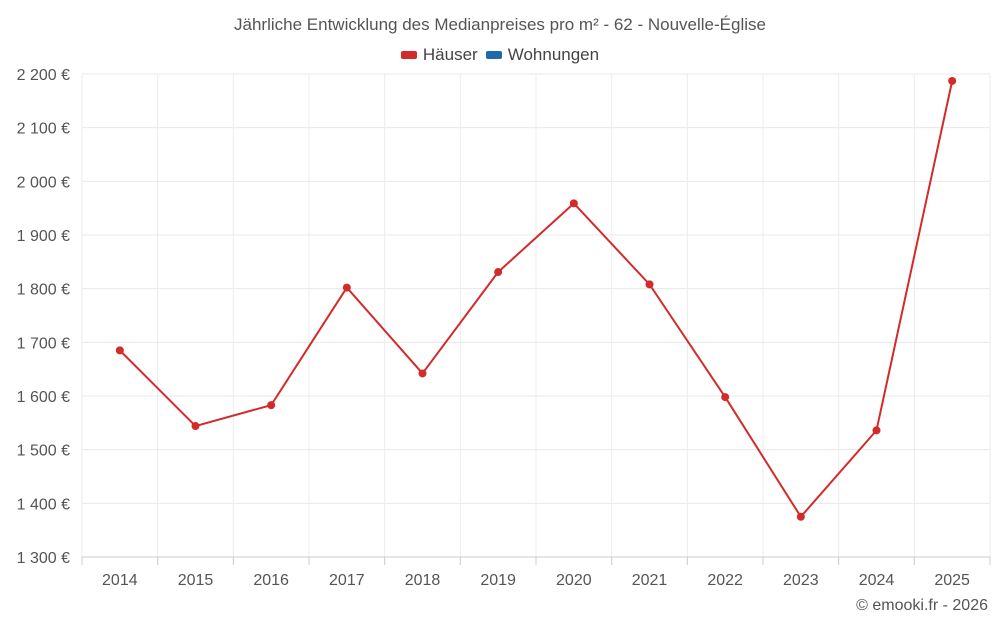  I want to click on legend-swatch-wohnungen, so click(493, 55).